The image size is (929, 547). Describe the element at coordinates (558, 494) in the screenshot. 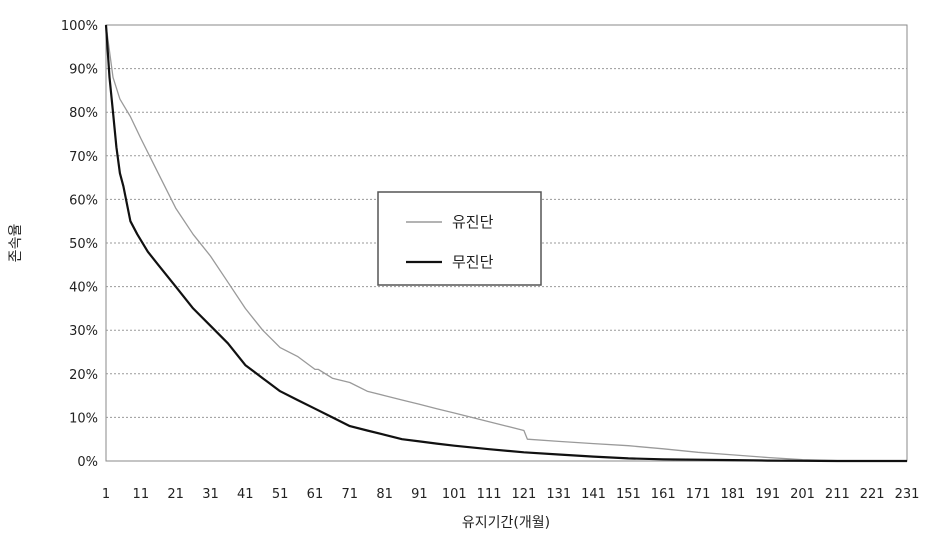

I see `x-tick-label: 131` at that location.